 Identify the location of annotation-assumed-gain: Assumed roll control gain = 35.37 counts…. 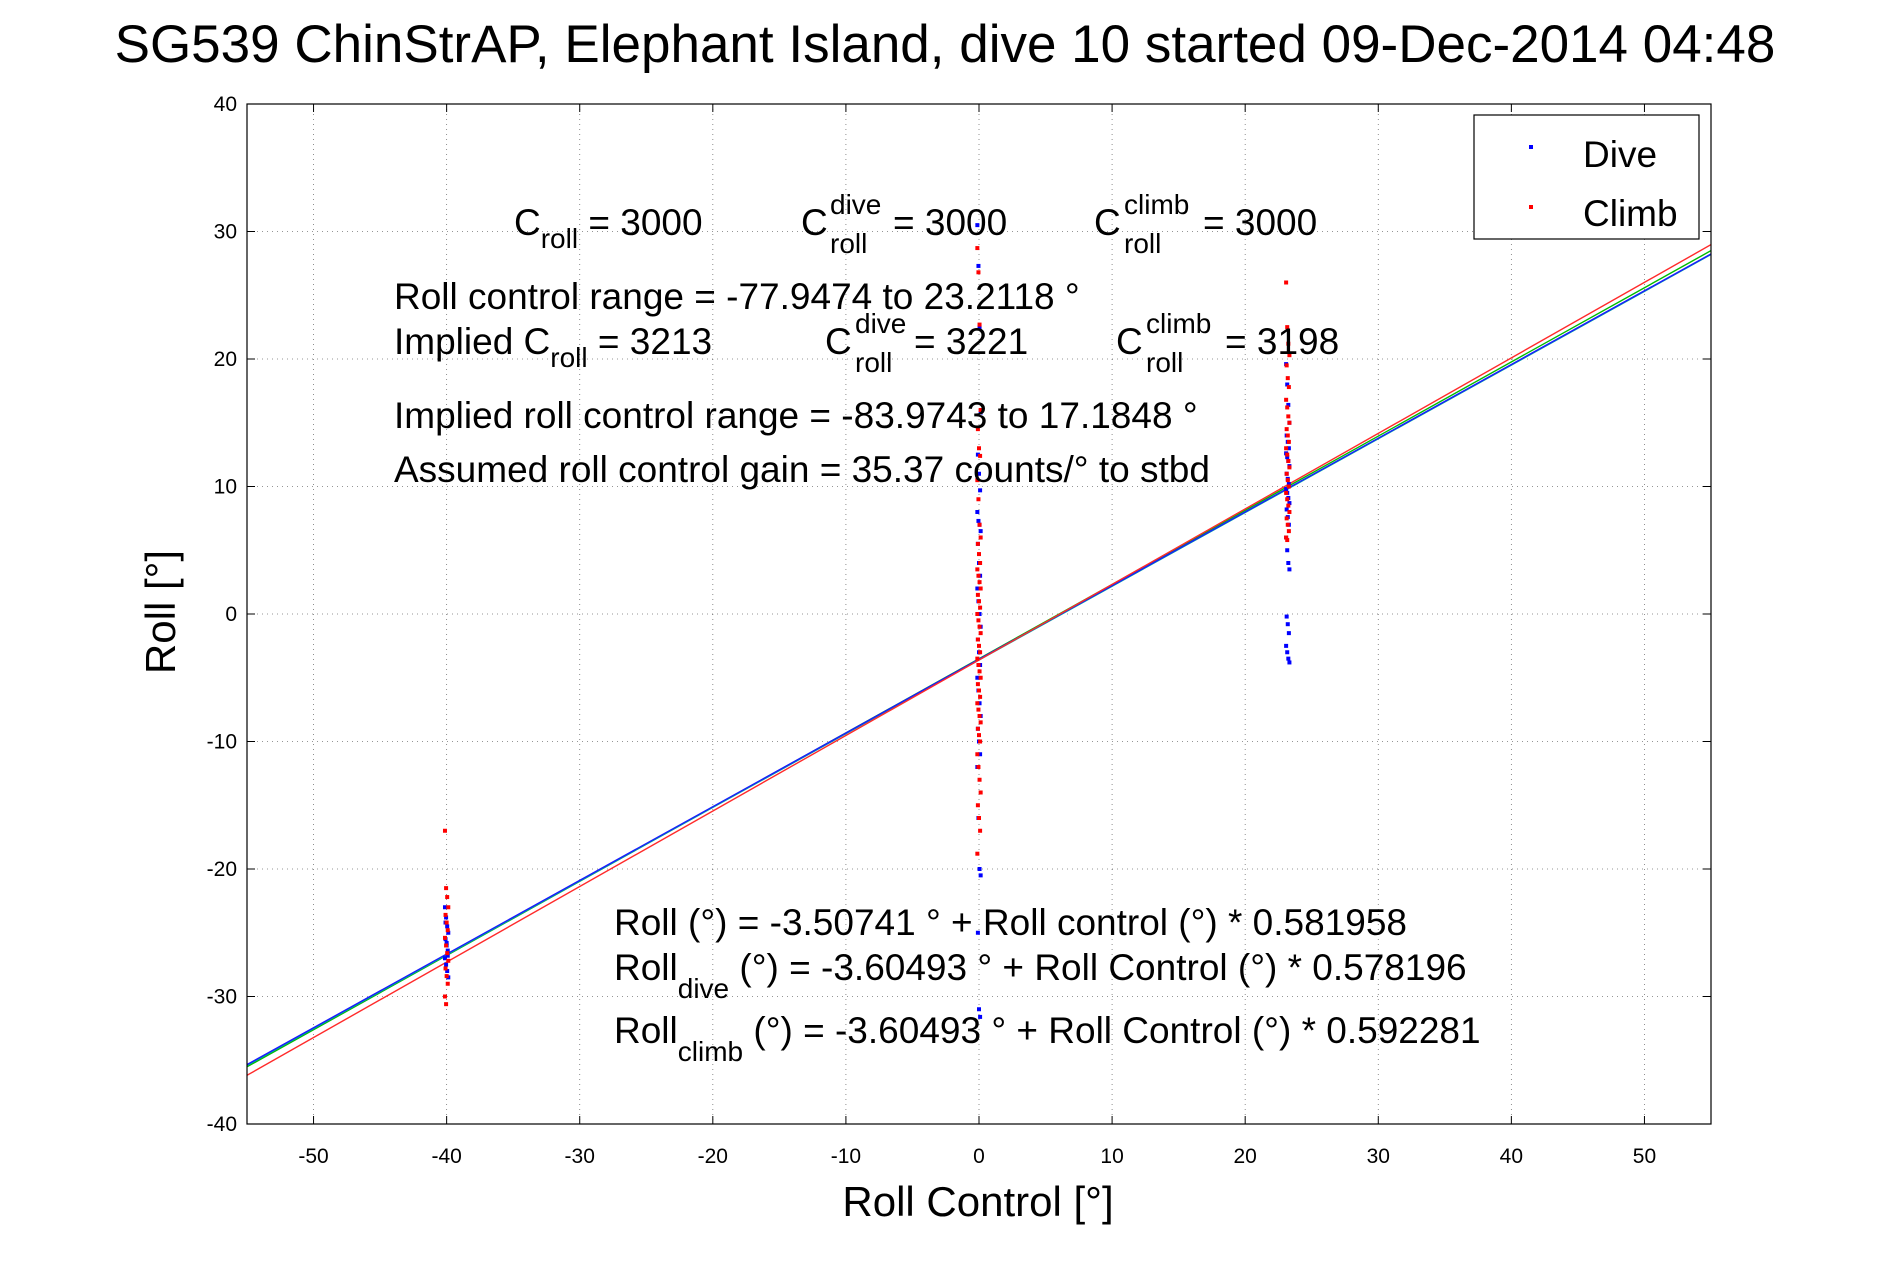
(802, 469).